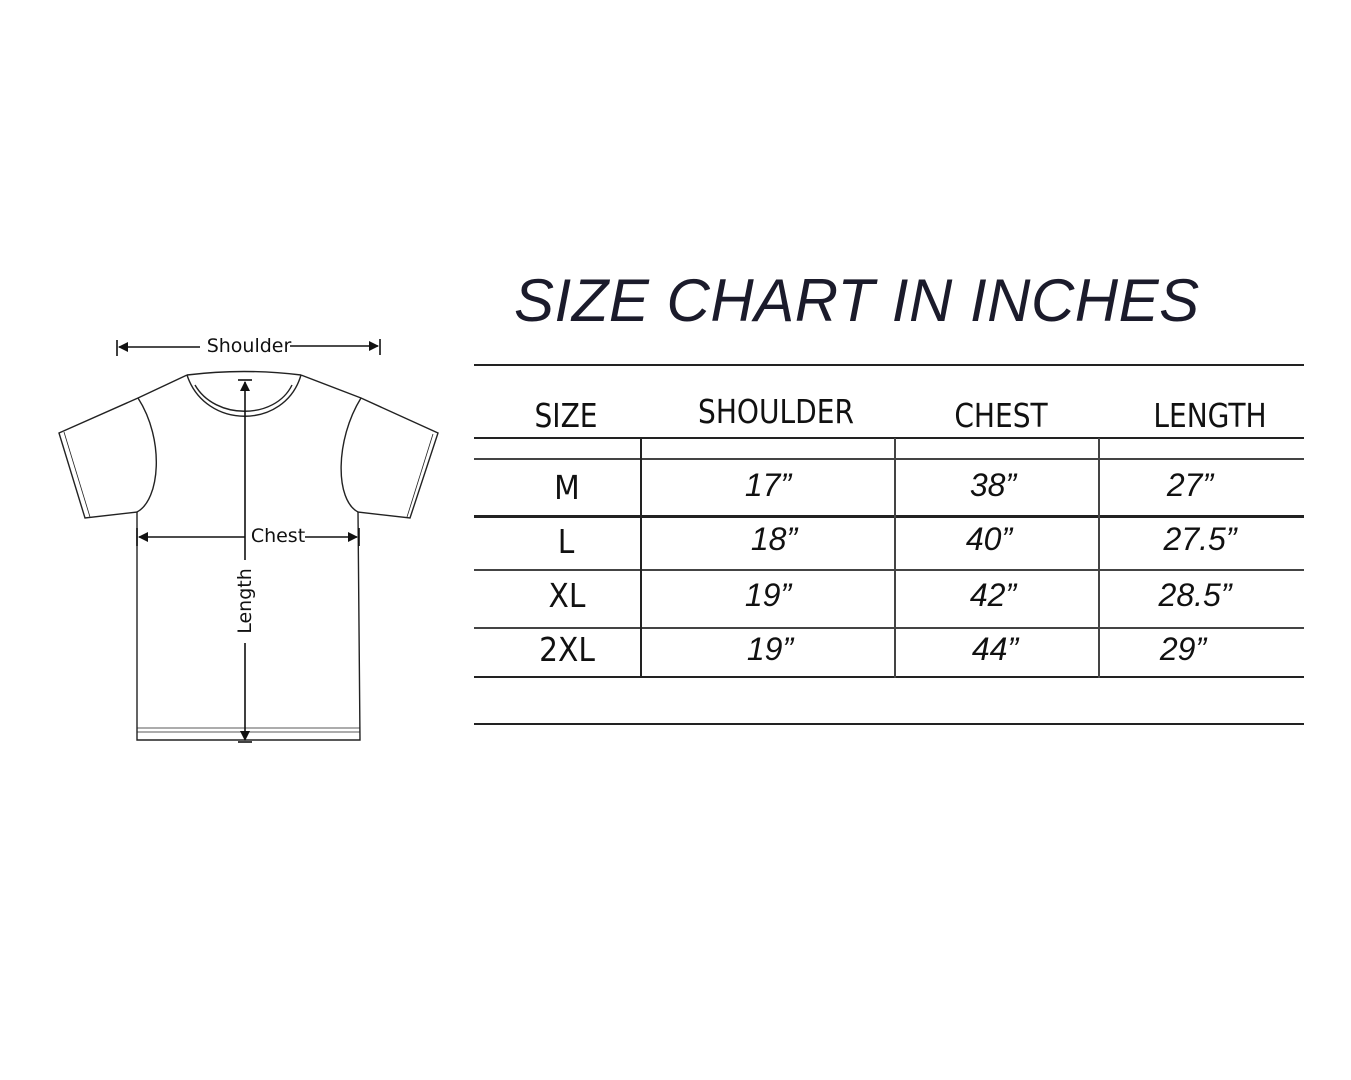 This screenshot has width=1351, height=1080. Describe the element at coordinates (278, 536) in the screenshot. I see `chest-label: Chest` at that location.